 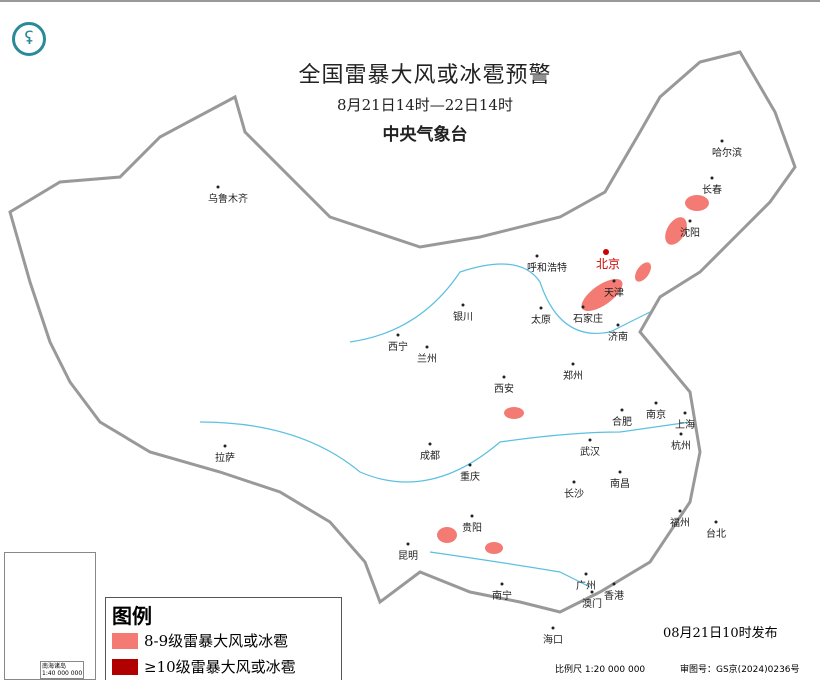 I want to click on map-scale: 比例尺 1:20 000 000, so click(x=600, y=670).